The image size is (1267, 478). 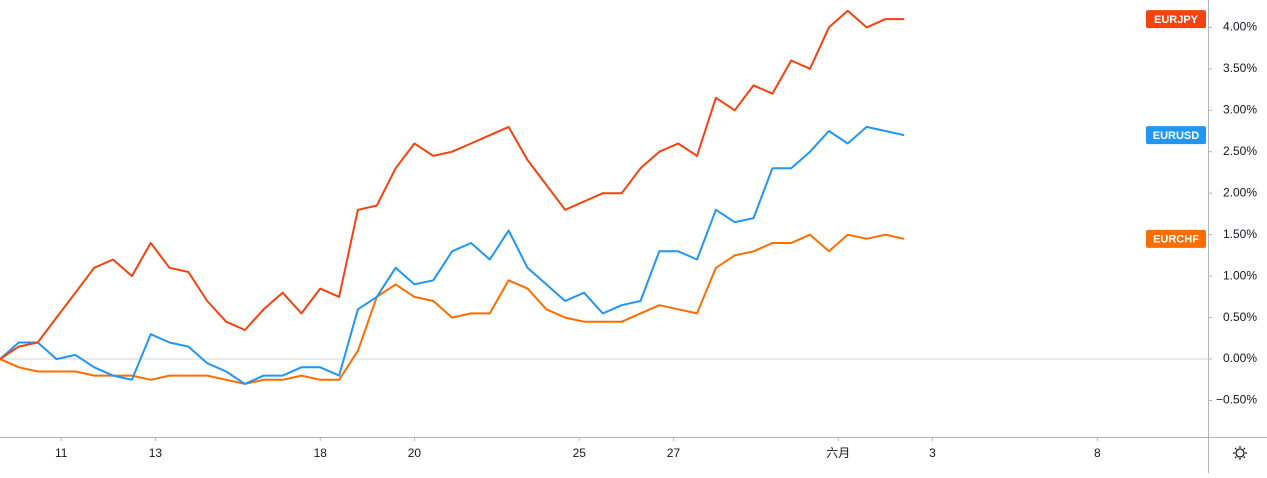 What do you see at coordinates (1240, 275) in the screenshot?
I see `y-tick-label: 1.00%` at bounding box center [1240, 275].